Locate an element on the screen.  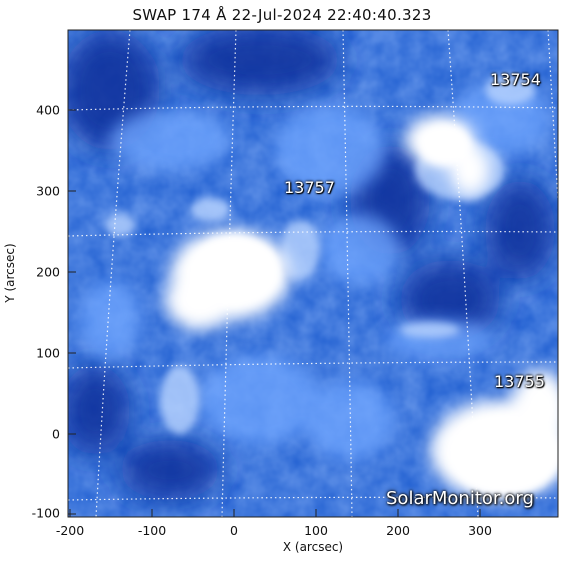
region-label-13757: 13757 is located at coordinates (309, 187).